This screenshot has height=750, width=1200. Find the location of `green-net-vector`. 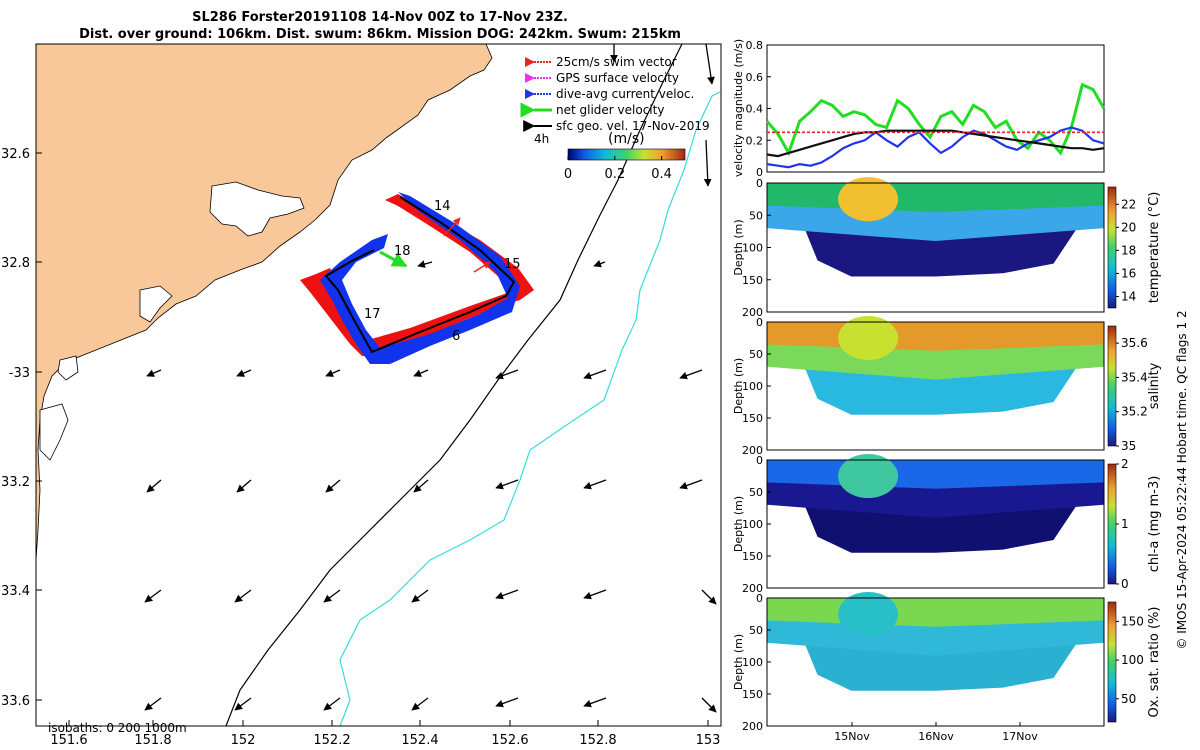

green-net-vector is located at coordinates (393, 259).